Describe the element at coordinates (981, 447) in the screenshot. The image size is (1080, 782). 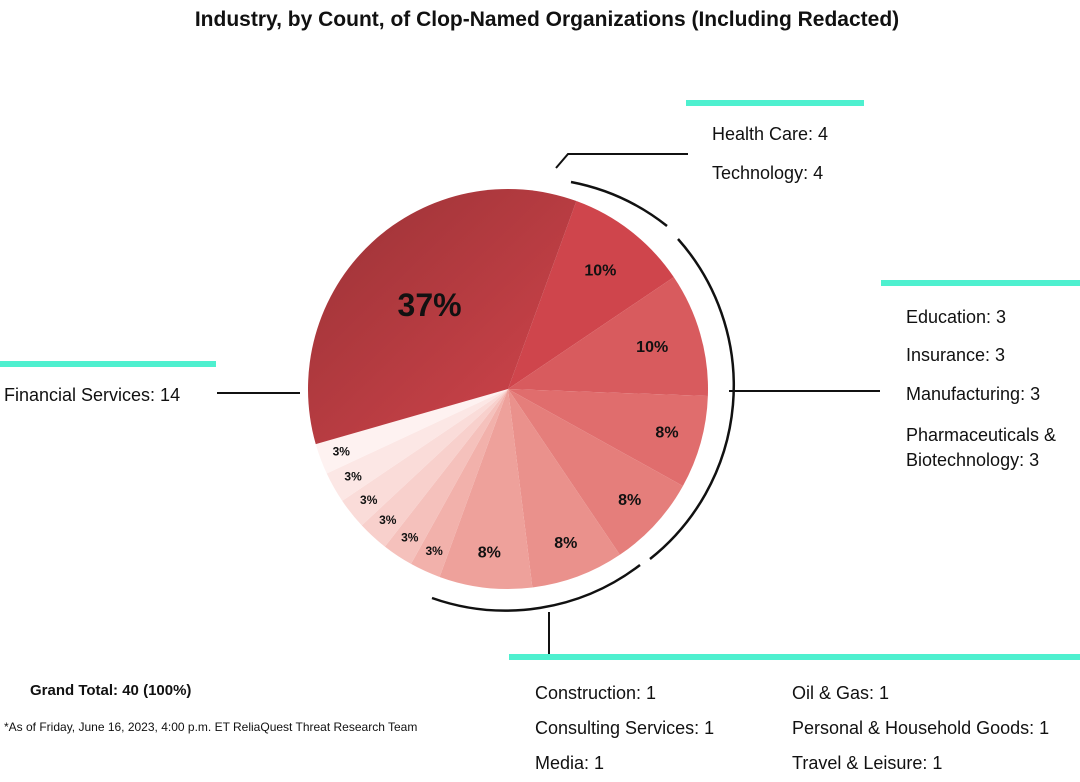
I see `label-pharma: Pharmaceuticals & Biotechnology: 3` at that location.